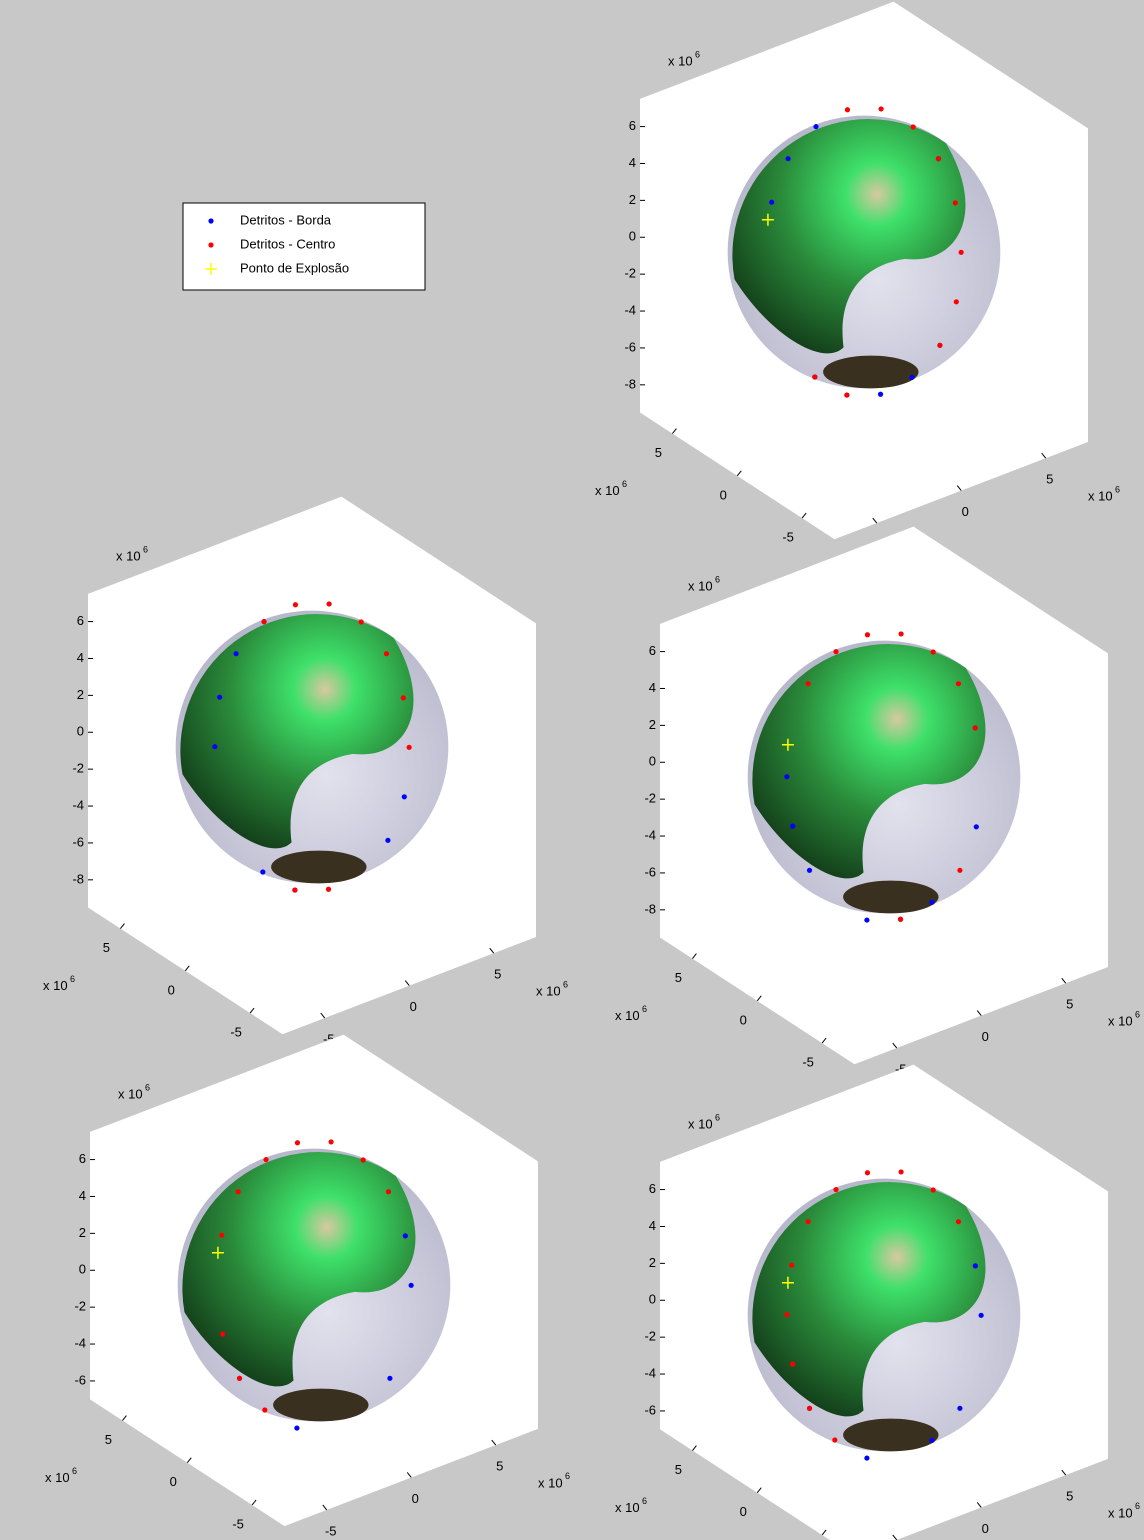  What do you see at coordinates (652, 687) in the screenshot?
I see `z-tick-label: 4` at bounding box center [652, 687].